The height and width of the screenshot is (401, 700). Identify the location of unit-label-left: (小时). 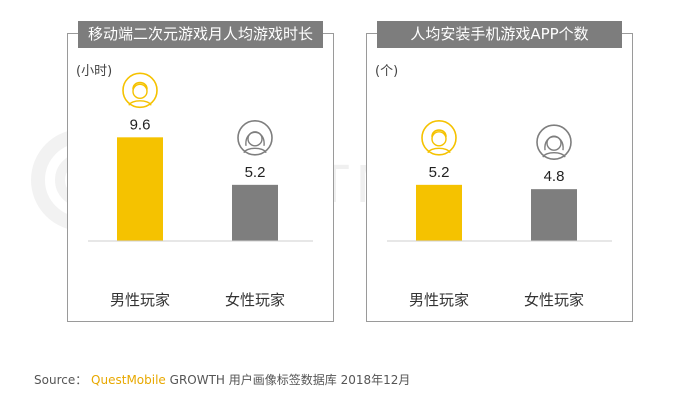
(94, 71).